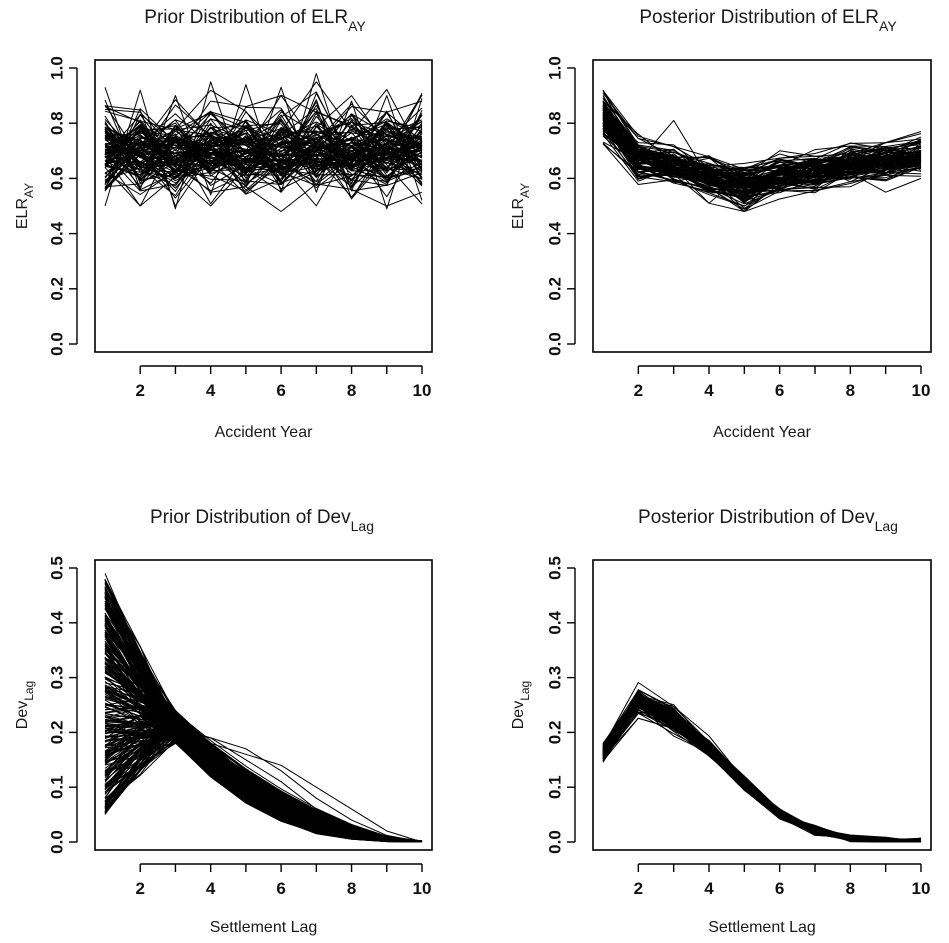  Describe the element at coordinates (57, 787) in the screenshot. I see `y-tick-label: 0.1` at that location.